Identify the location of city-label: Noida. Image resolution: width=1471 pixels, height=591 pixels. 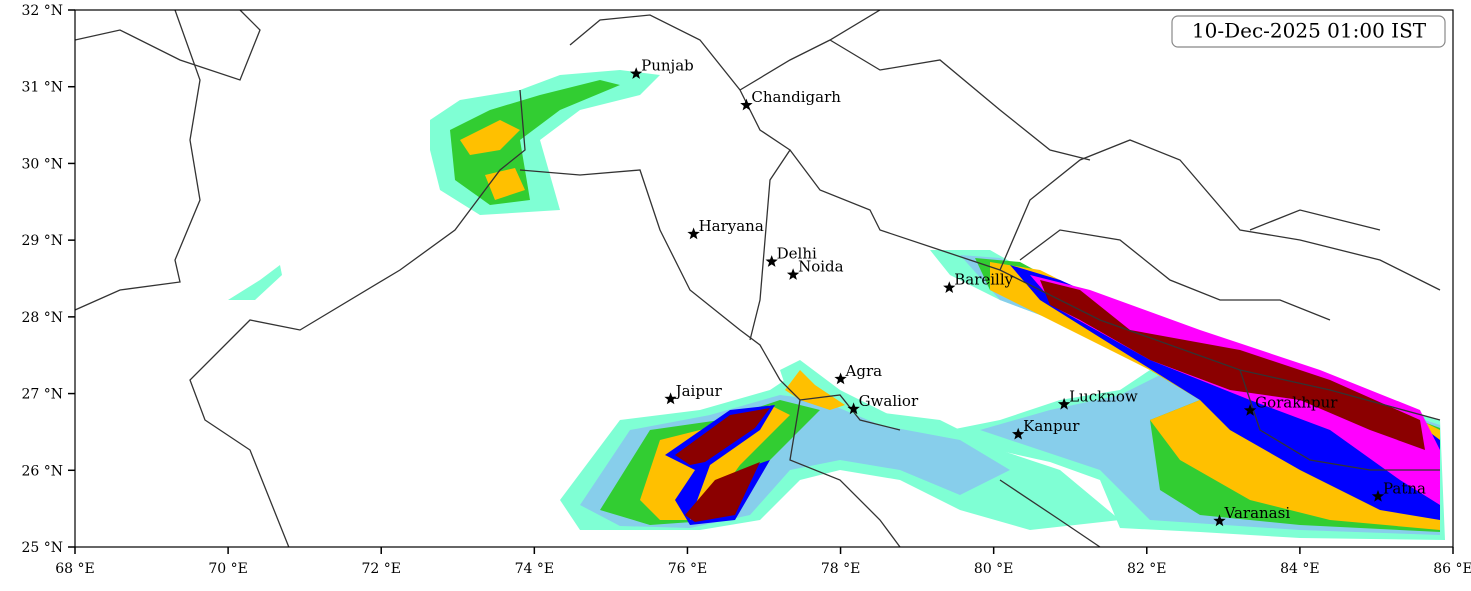
(821, 267).